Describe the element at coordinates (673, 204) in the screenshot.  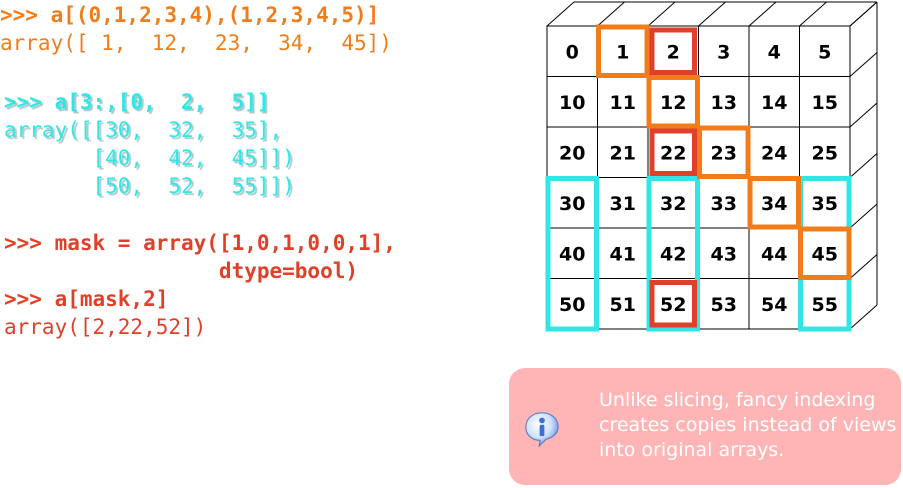
I see `grid-cell-value: 32` at that location.